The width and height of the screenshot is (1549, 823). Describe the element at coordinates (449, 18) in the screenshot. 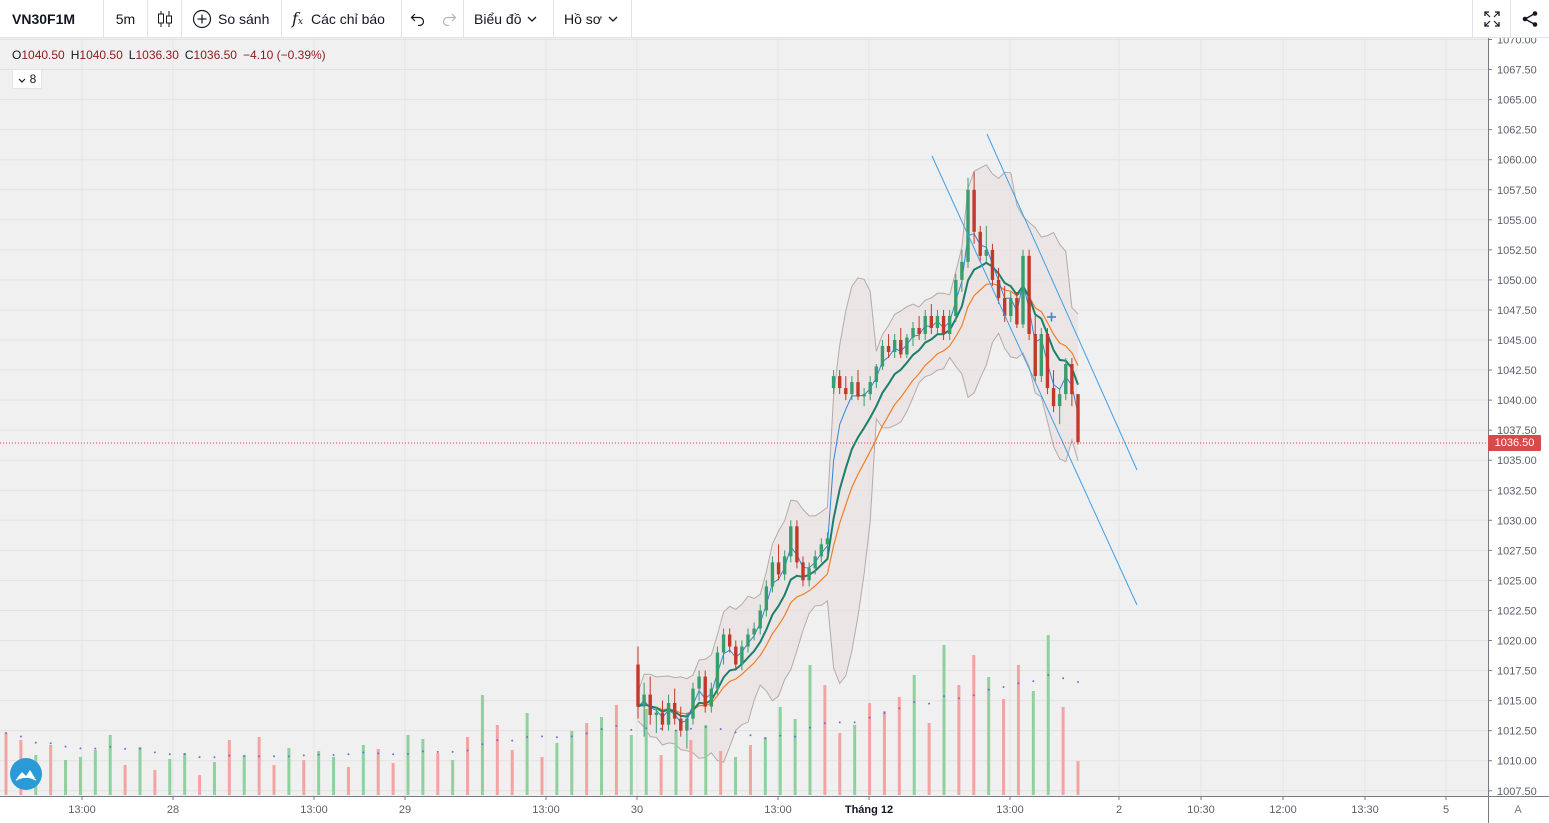

I see `redo-button` at that location.